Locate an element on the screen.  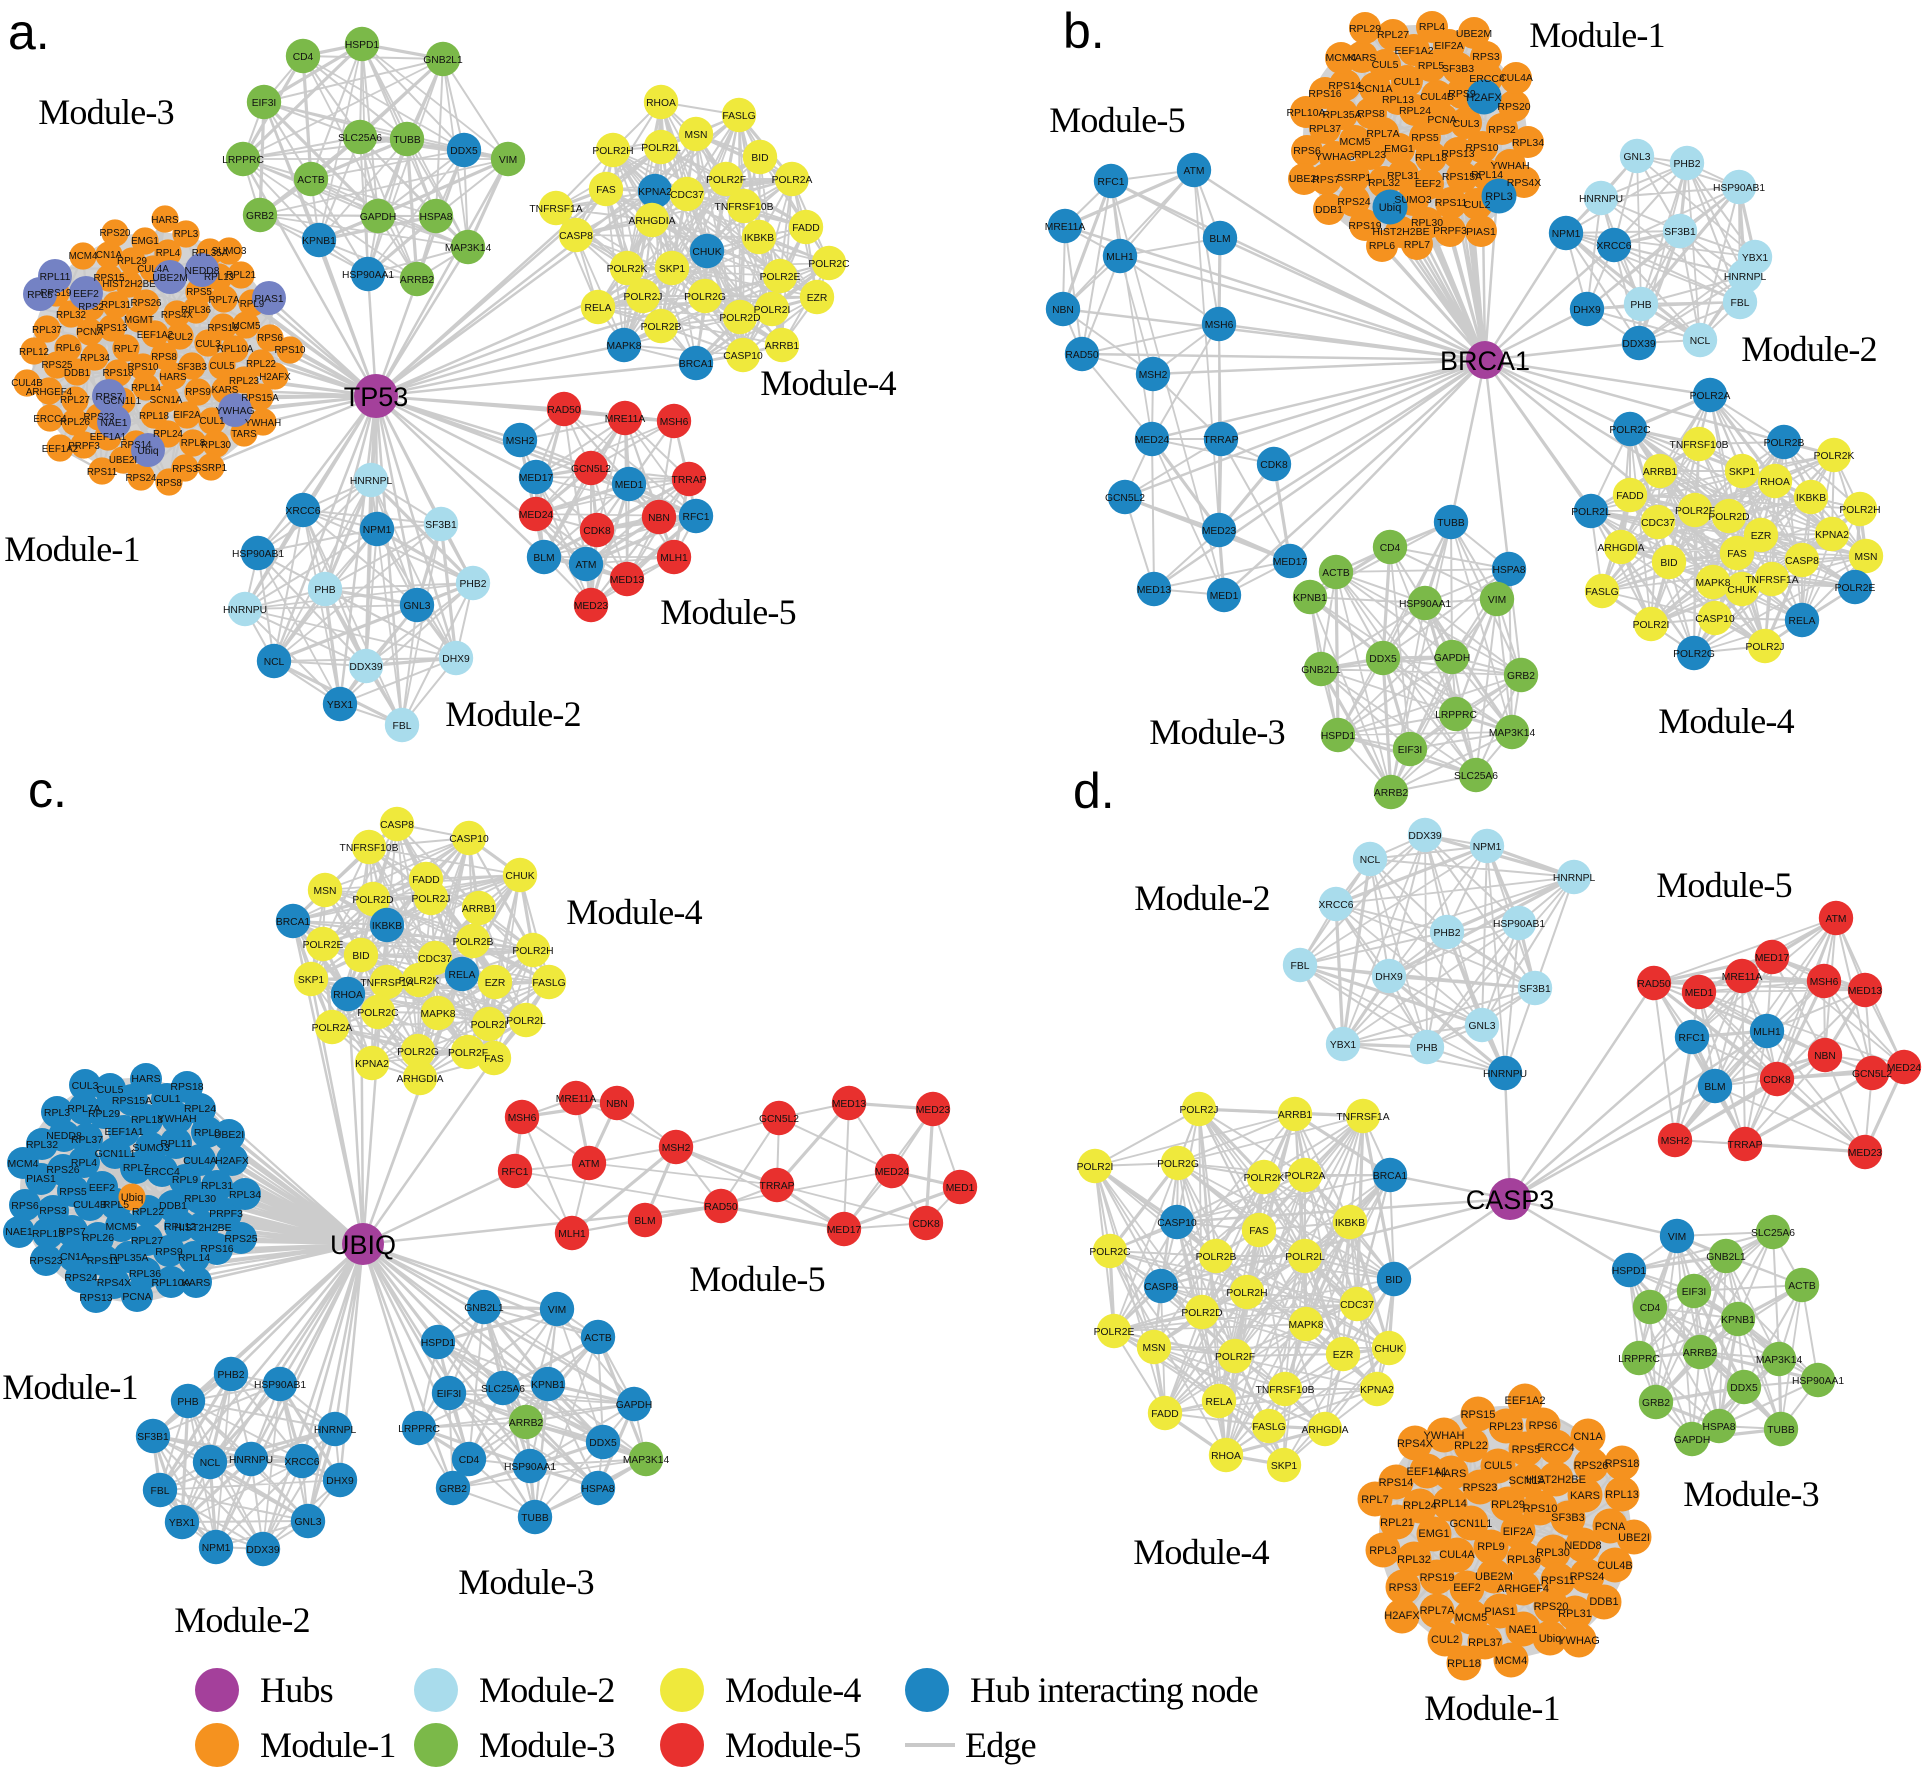
svg-text: GNB2L1 is located at coordinates (1321, 670).